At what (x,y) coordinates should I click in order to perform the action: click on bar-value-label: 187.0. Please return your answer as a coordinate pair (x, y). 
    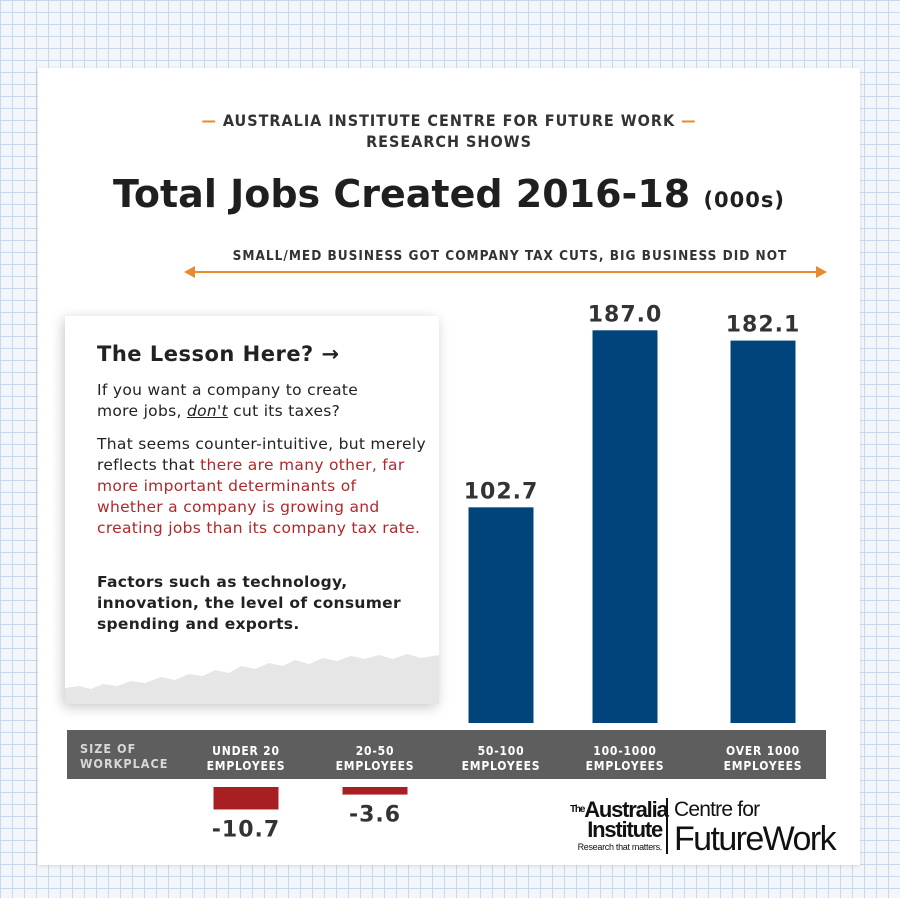
    Looking at the image, I should click on (625, 314).